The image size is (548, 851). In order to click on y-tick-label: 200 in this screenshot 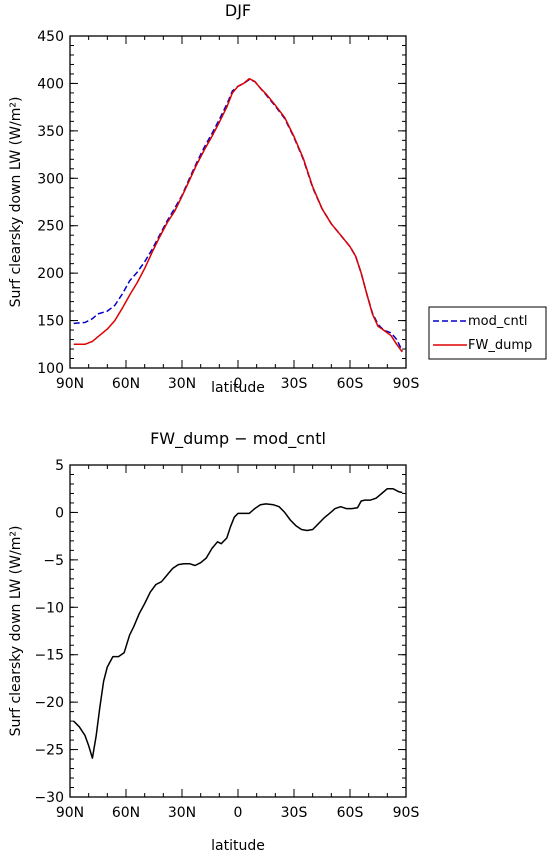, I will do `click(50, 274)`.